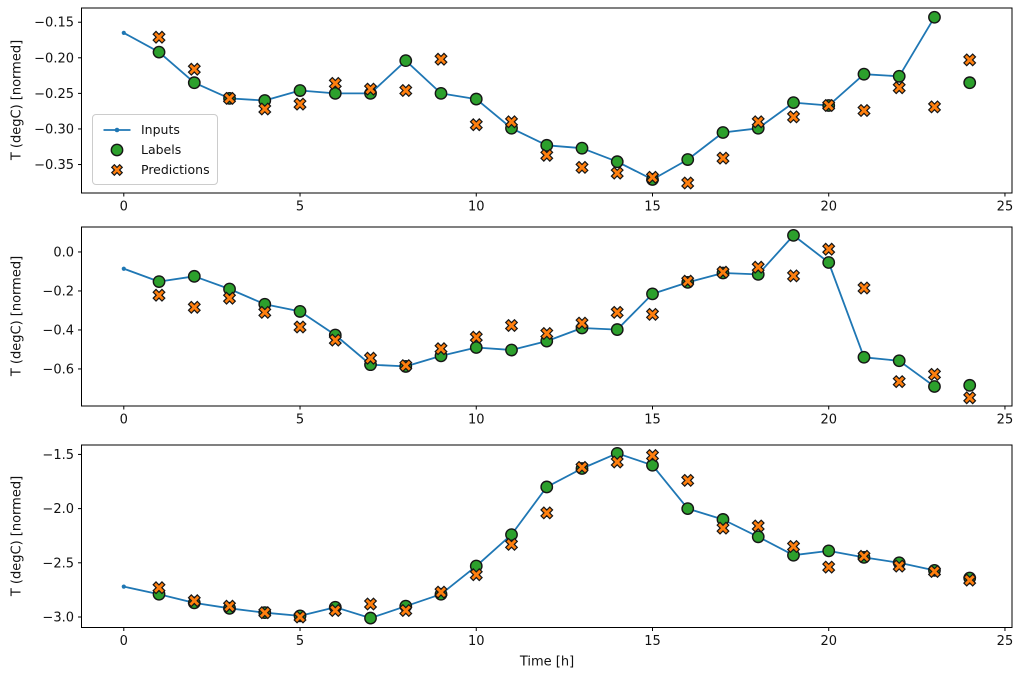 This screenshot has height=679, width=1023. I want to click on legend-item-labels: Labels, so click(155, 149).